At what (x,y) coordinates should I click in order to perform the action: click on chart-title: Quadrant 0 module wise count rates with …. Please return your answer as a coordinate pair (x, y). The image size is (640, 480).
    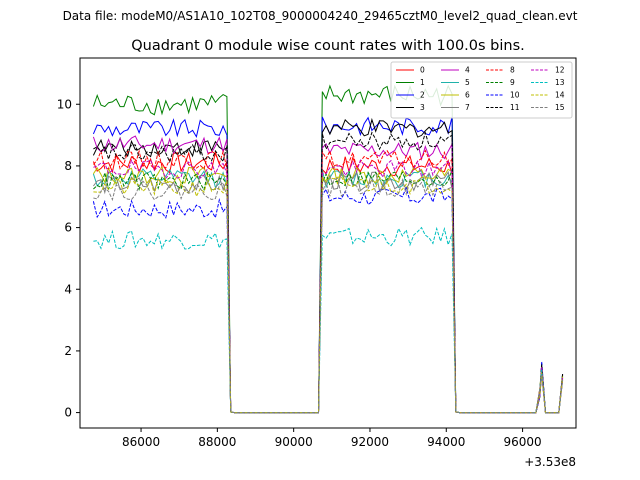
    Looking at the image, I should click on (328, 46).